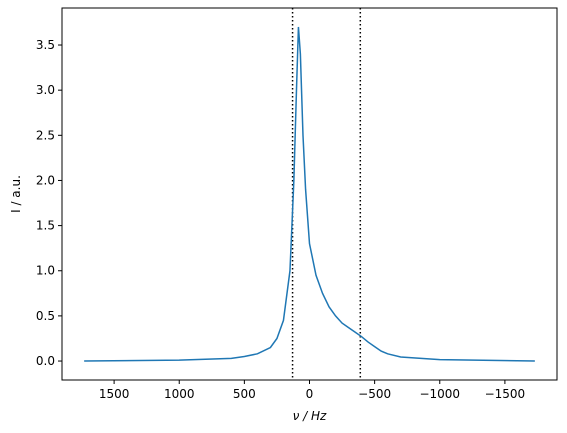  What do you see at coordinates (179, 394) in the screenshot?
I see `x-tick-label: 1000` at bounding box center [179, 394].